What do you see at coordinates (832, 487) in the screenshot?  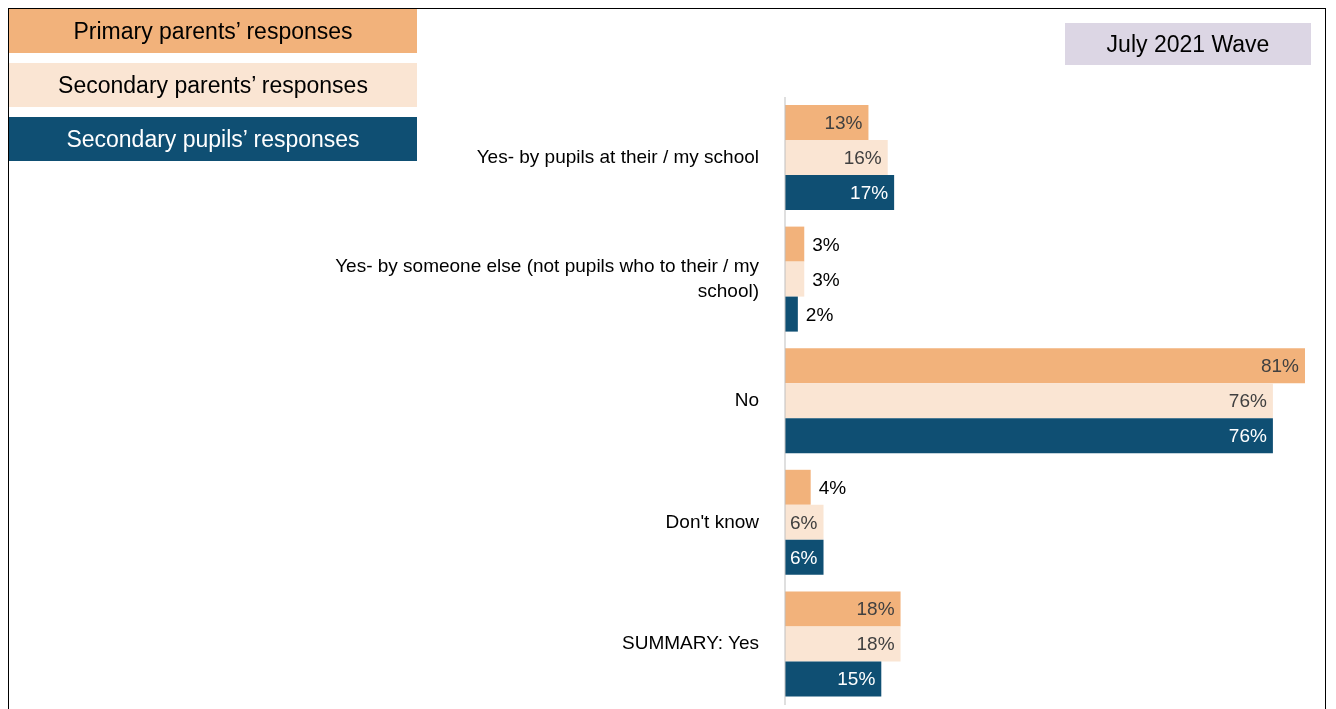 I see `data-label: 4%` at bounding box center [832, 487].